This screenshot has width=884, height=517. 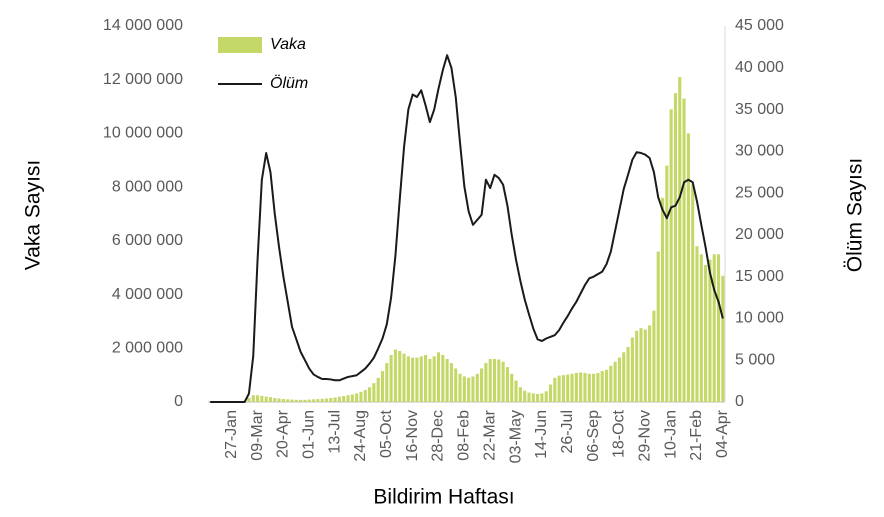 I want to click on x-tick-label: 14-Jun, so click(x=541, y=434).